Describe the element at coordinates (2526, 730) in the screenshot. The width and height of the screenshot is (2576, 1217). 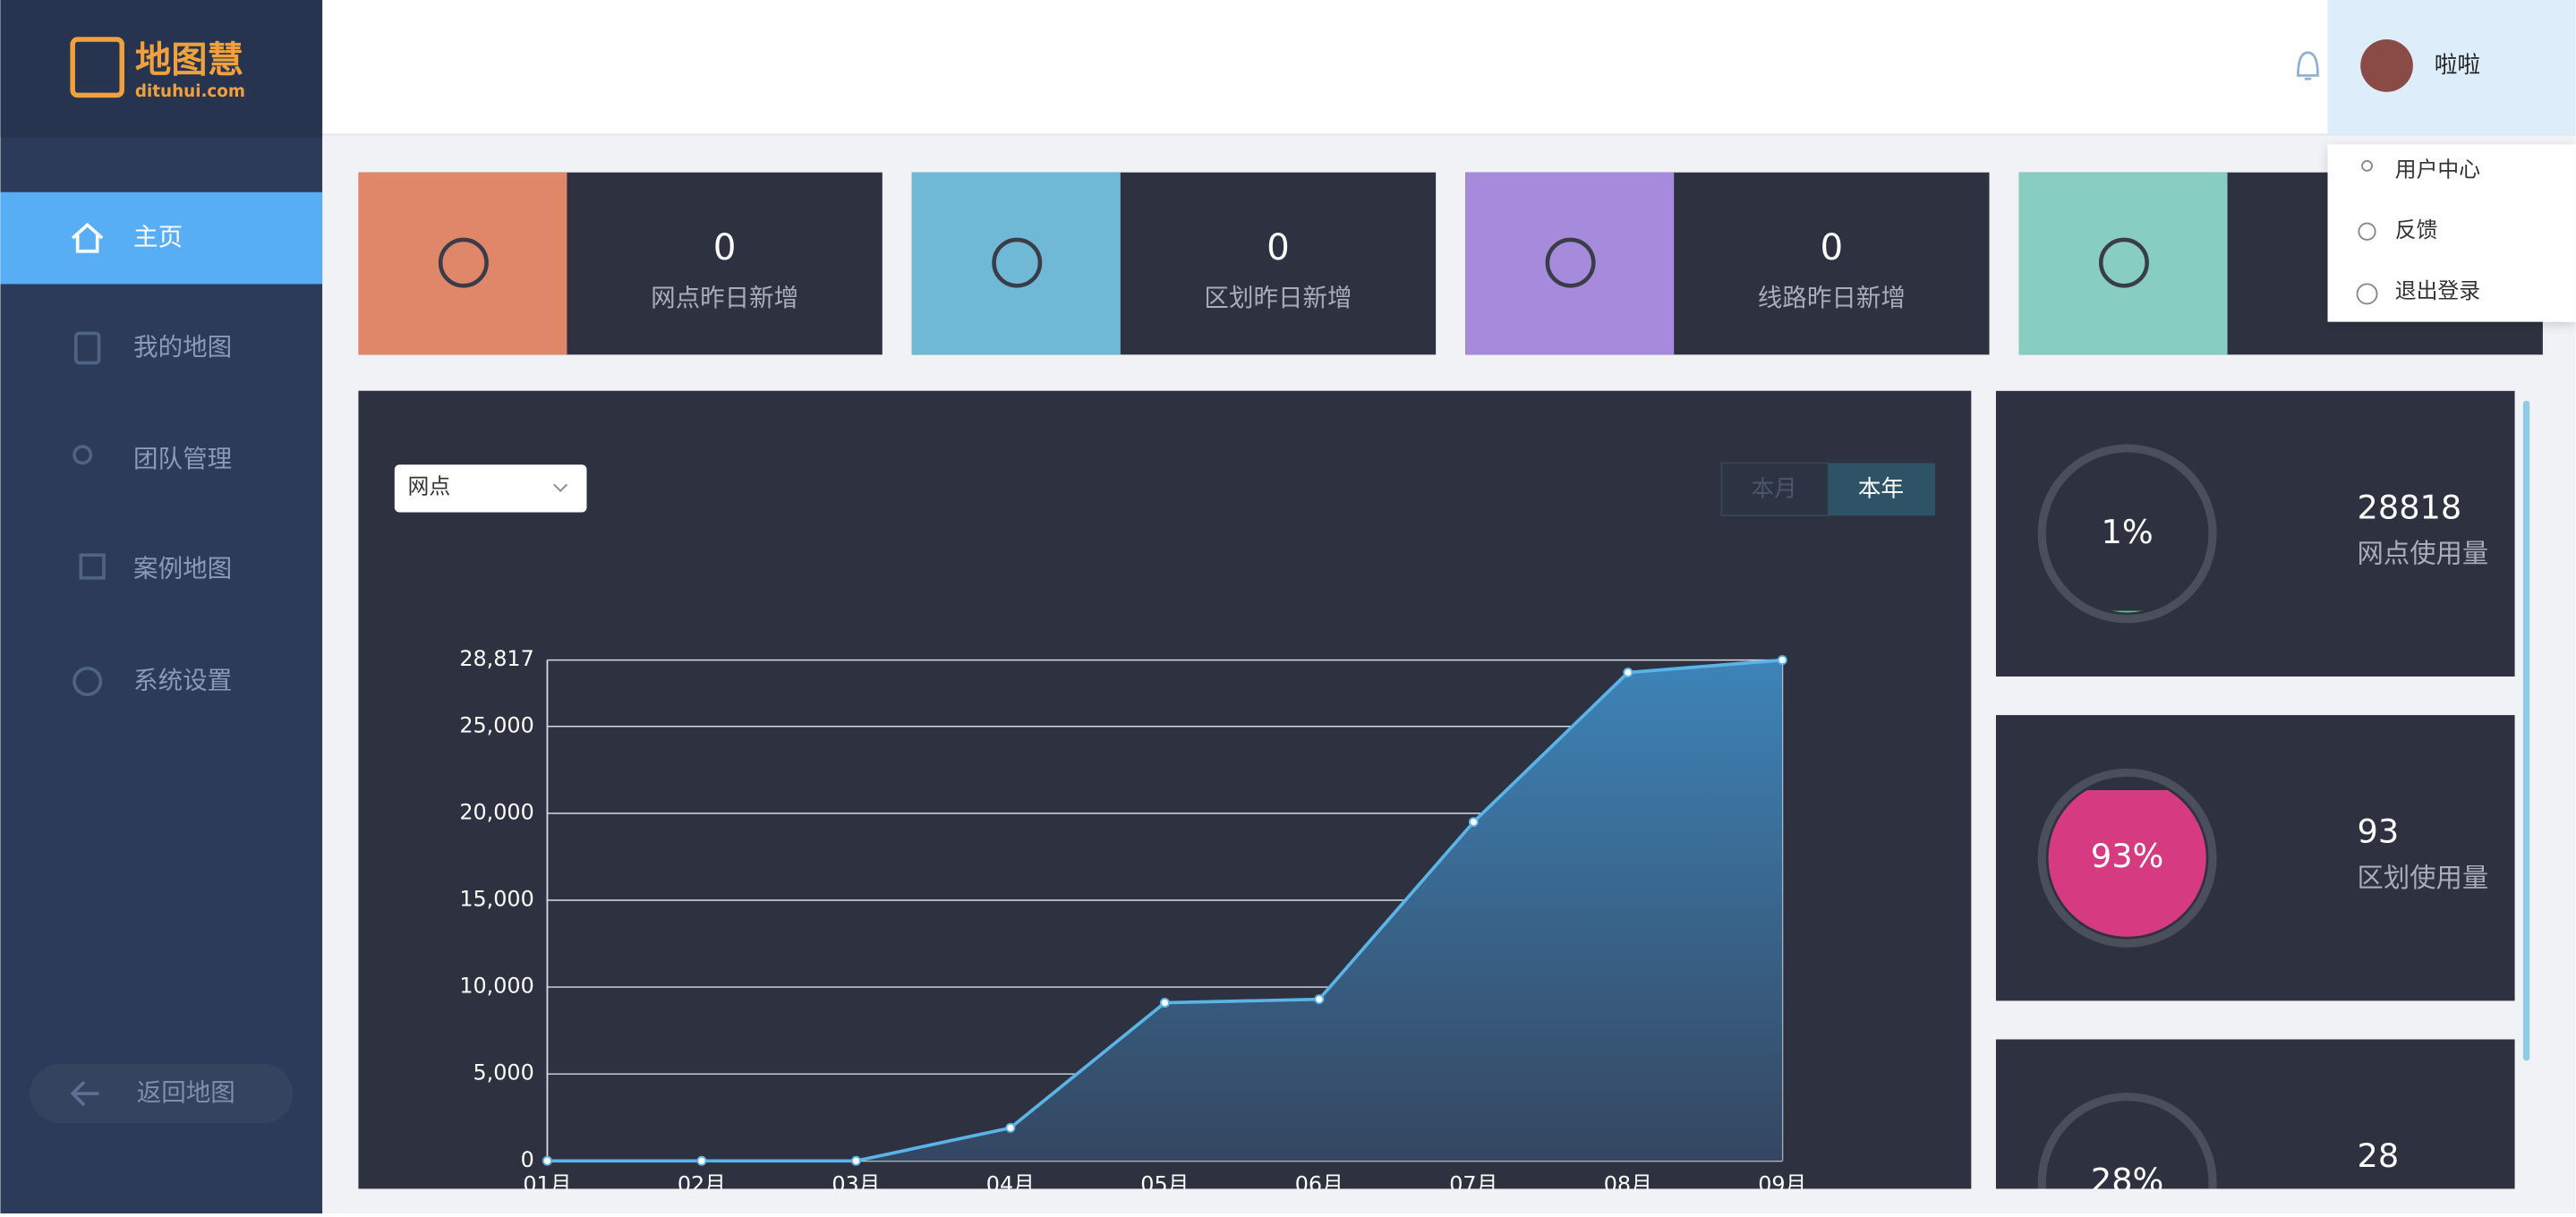
I see `scrollbar` at that location.